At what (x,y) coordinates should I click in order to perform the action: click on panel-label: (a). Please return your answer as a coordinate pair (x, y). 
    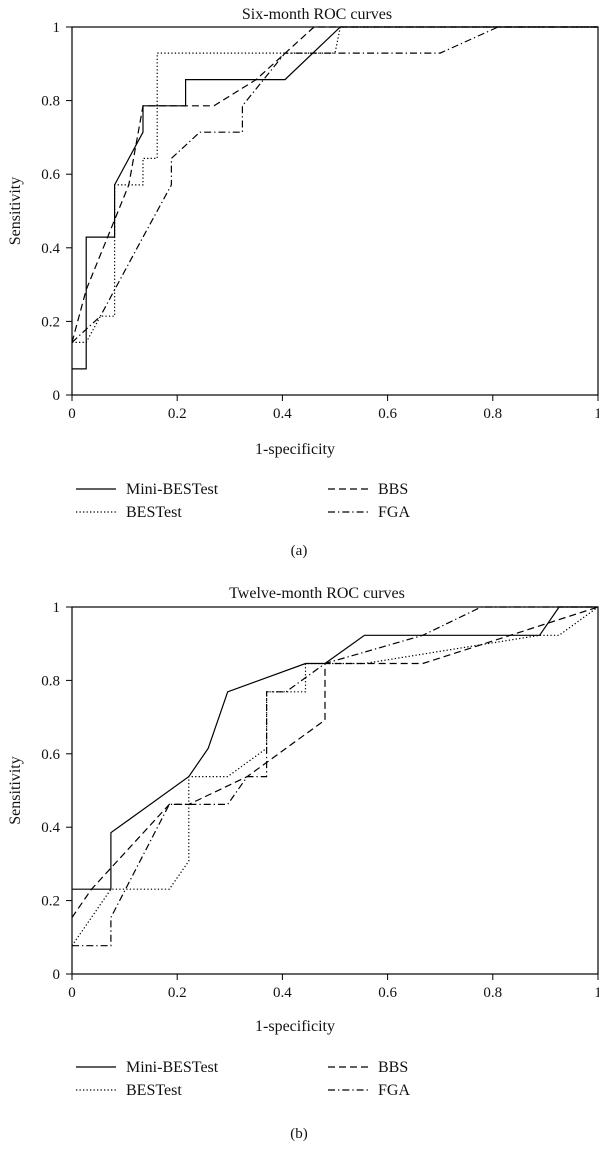
    Looking at the image, I should click on (299, 551).